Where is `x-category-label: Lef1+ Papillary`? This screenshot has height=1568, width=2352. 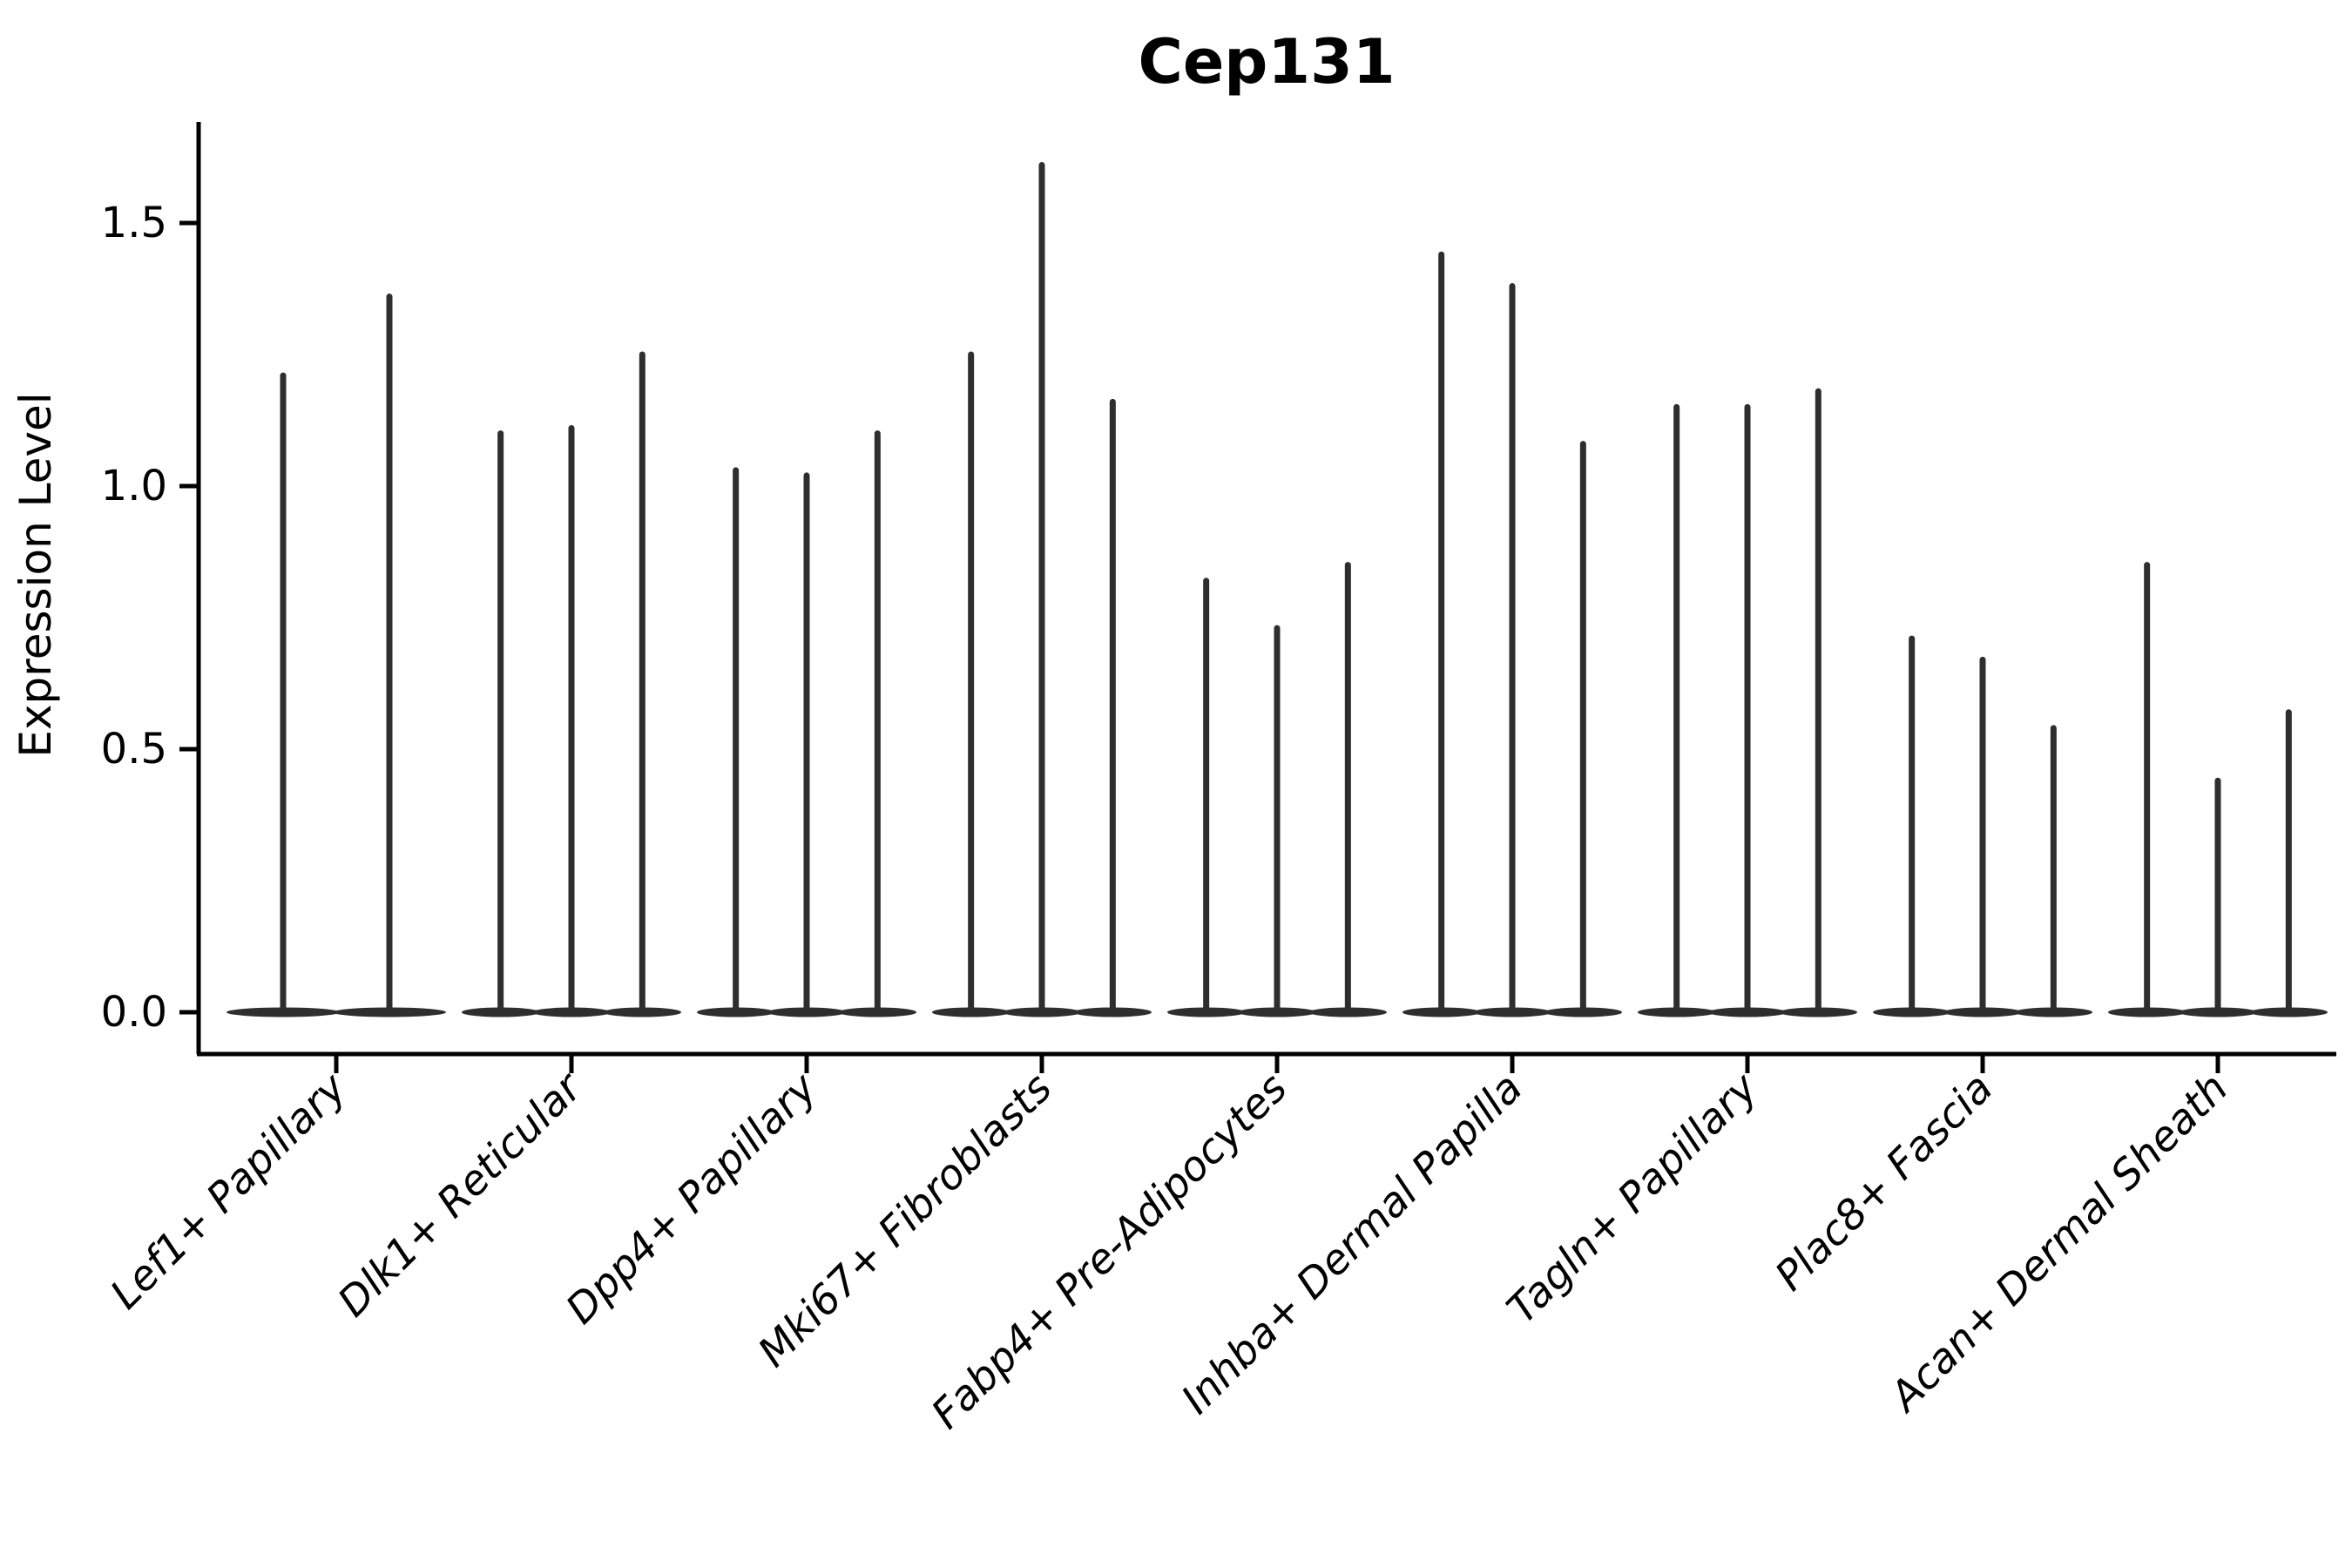
x-category-label: Lef1+ Papillary is located at coordinates (228, 1191).